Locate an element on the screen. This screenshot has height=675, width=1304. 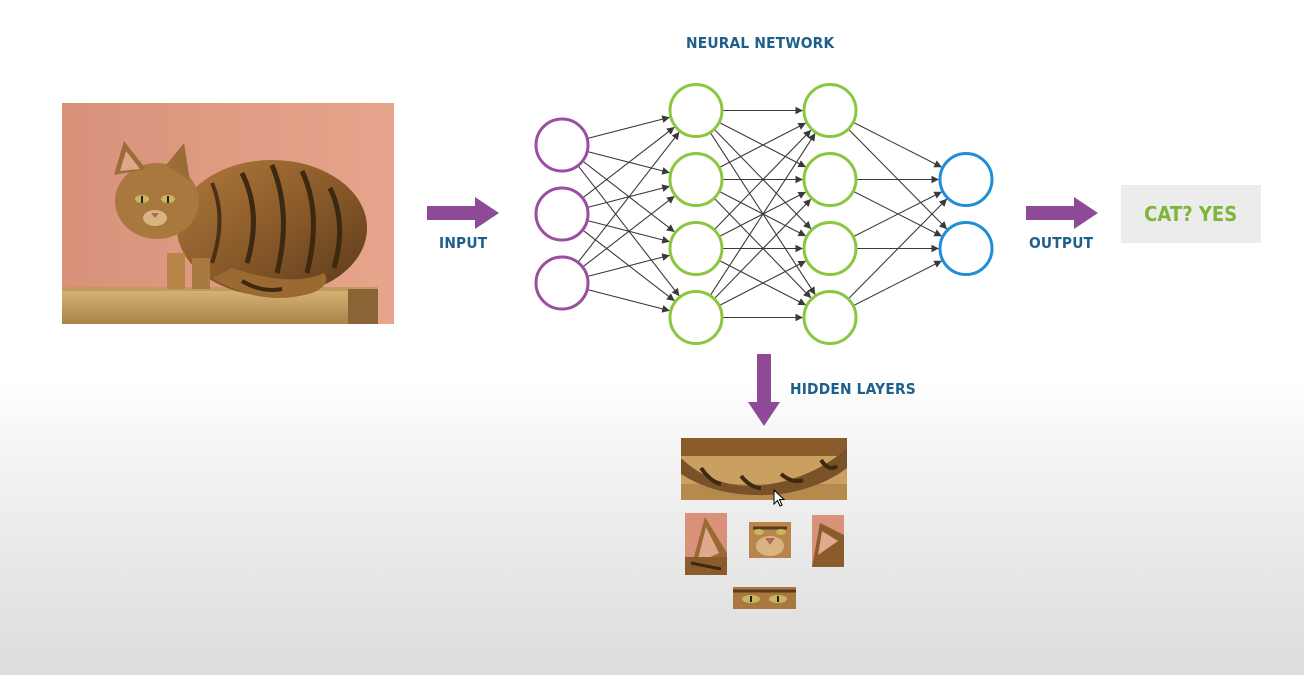
cat-ear-crop is located at coordinates (706, 544).